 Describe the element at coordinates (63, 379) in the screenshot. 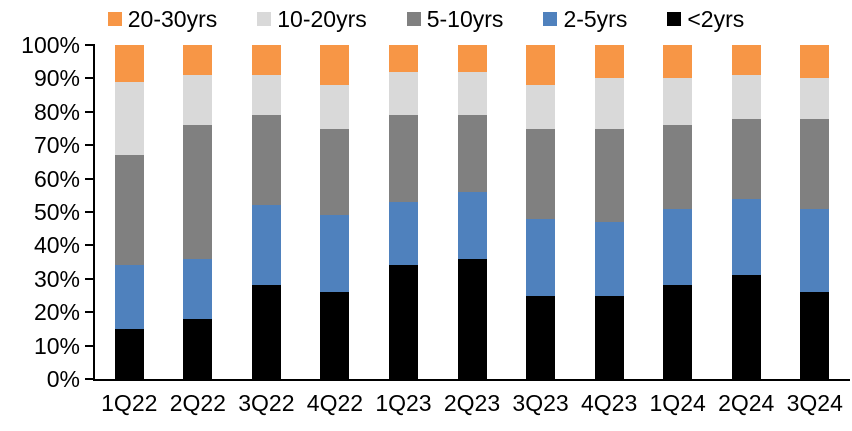

I see `y-axis-label: 0%` at that location.